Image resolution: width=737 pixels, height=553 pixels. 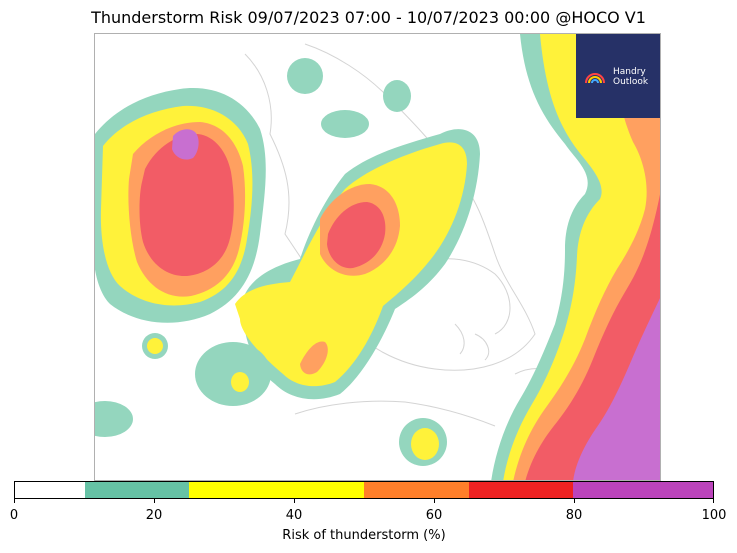 I want to click on rainbow-icon, so click(x=595, y=78).